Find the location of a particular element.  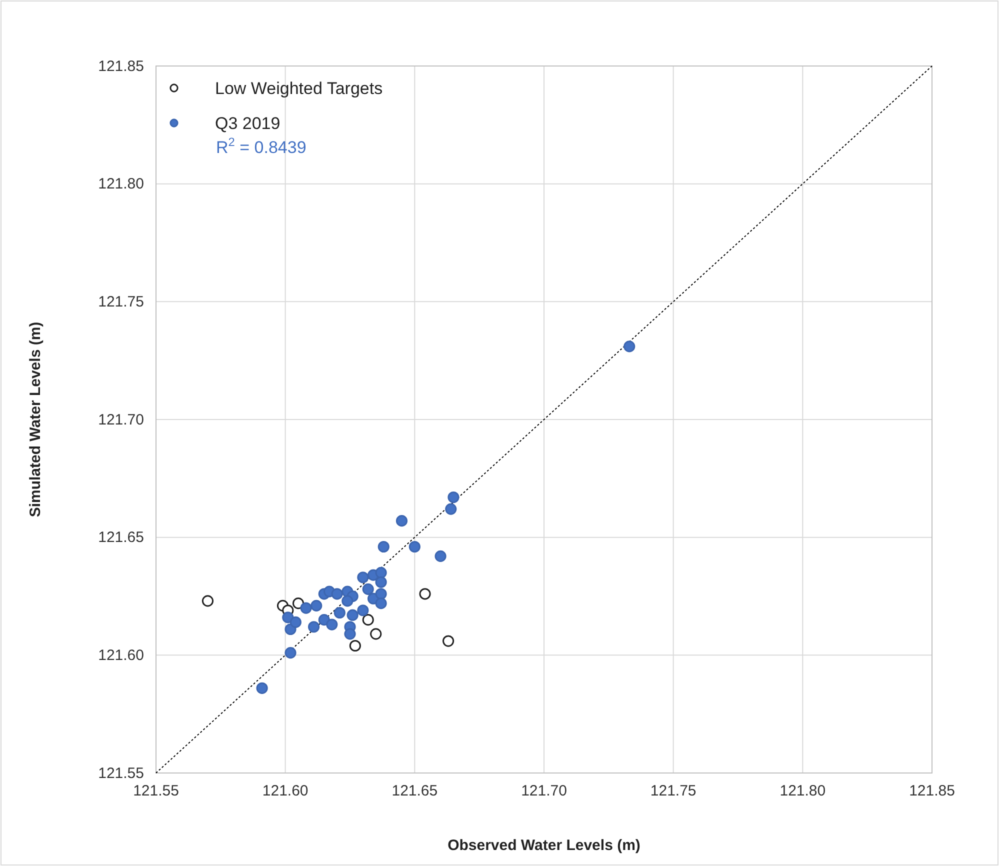

x-axis-title: Observed Water Levels (m) is located at coordinates (544, 845).